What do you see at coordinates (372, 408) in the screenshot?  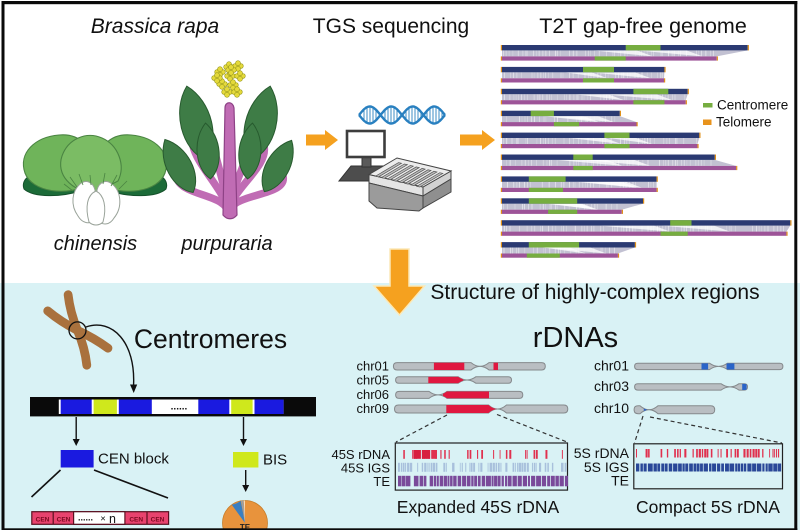 I see `svg-text: chr09` at bounding box center [372, 408].